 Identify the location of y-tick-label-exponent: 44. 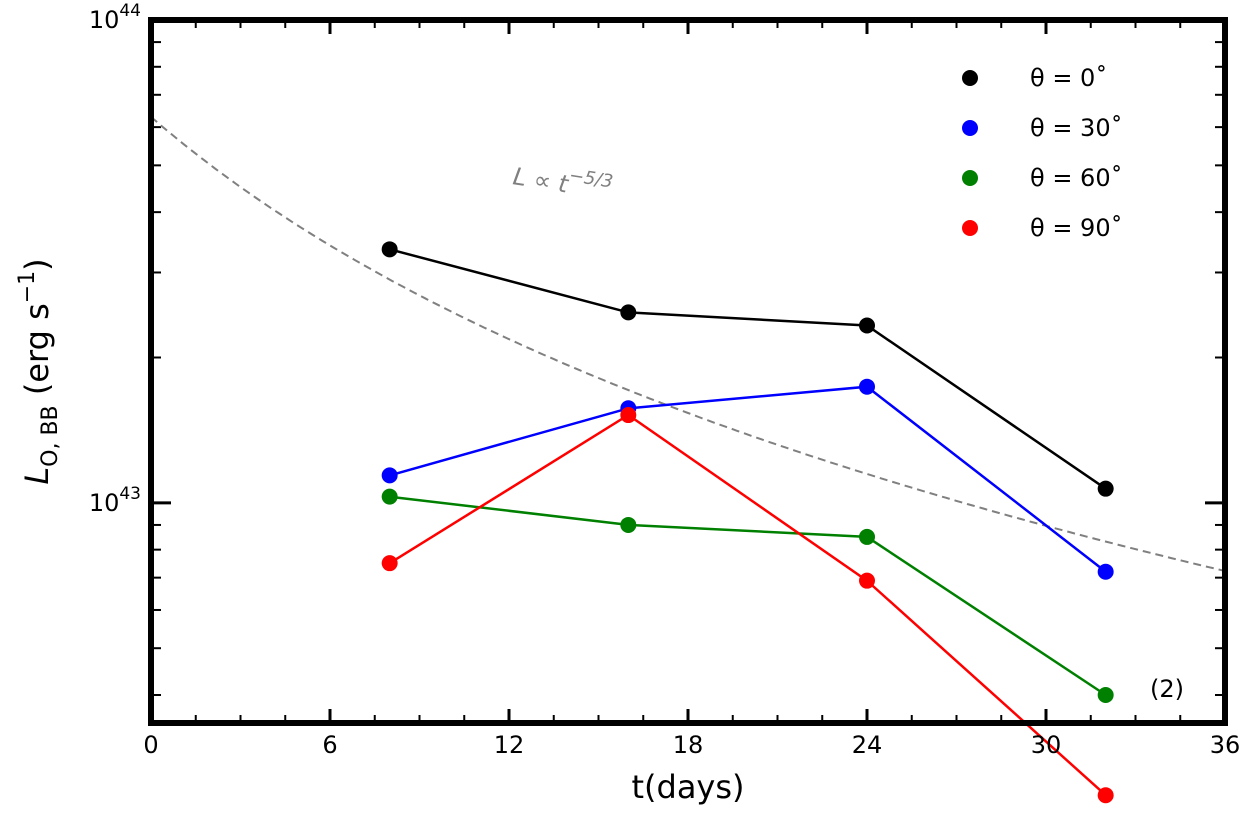
(130, 11).